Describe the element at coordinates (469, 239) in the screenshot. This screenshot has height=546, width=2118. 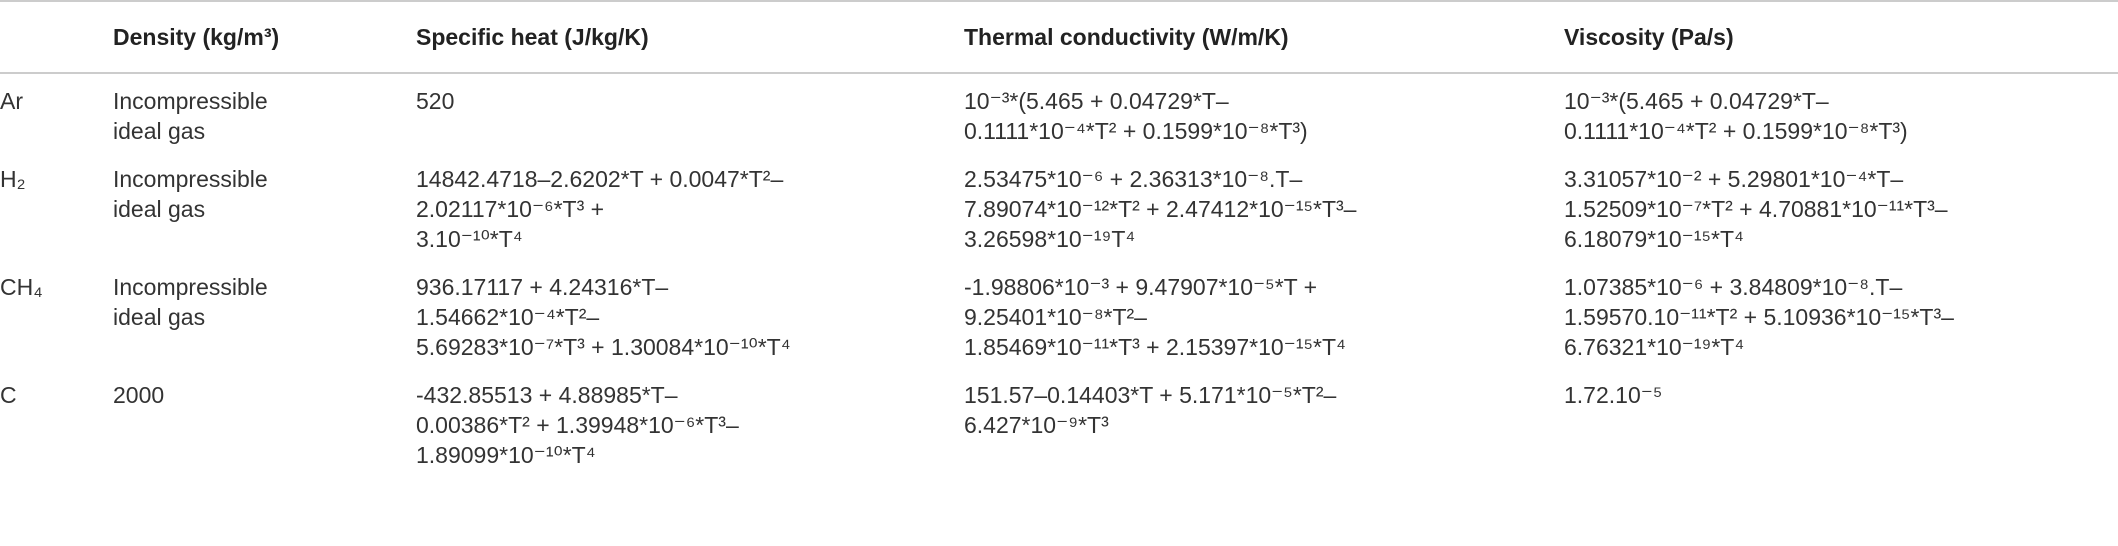
I see `cell-line: 3.10⁻¹⁰*T⁴` at that location.